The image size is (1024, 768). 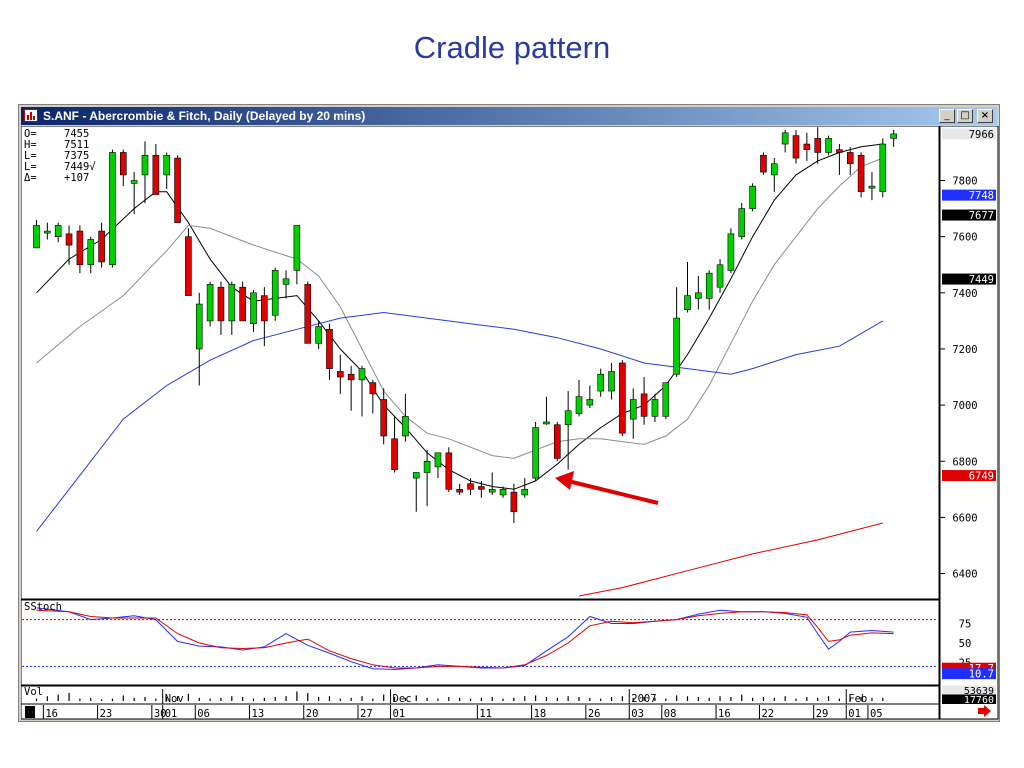 I want to click on minimize-button: _, so click(x=947, y=116).